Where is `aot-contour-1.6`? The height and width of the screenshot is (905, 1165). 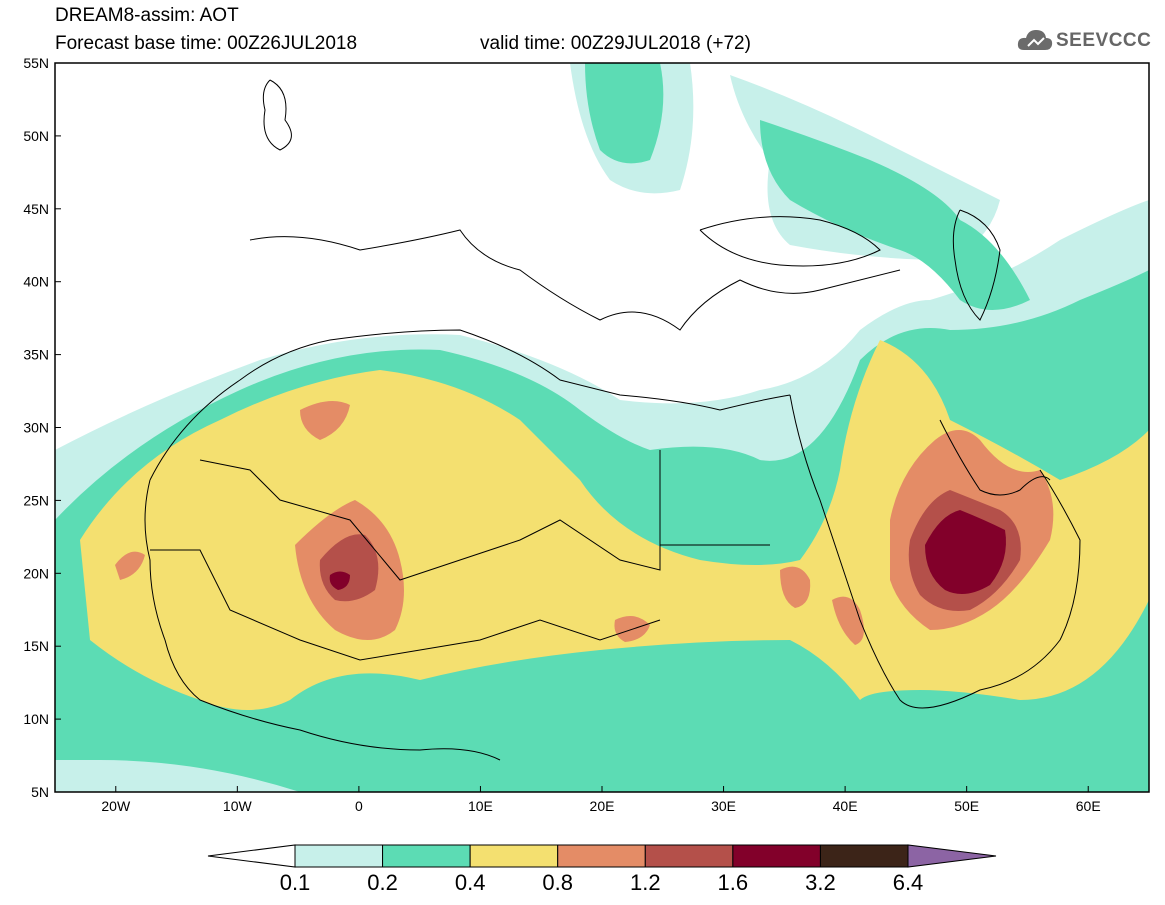 aot-contour-1.6 is located at coordinates (965, 552).